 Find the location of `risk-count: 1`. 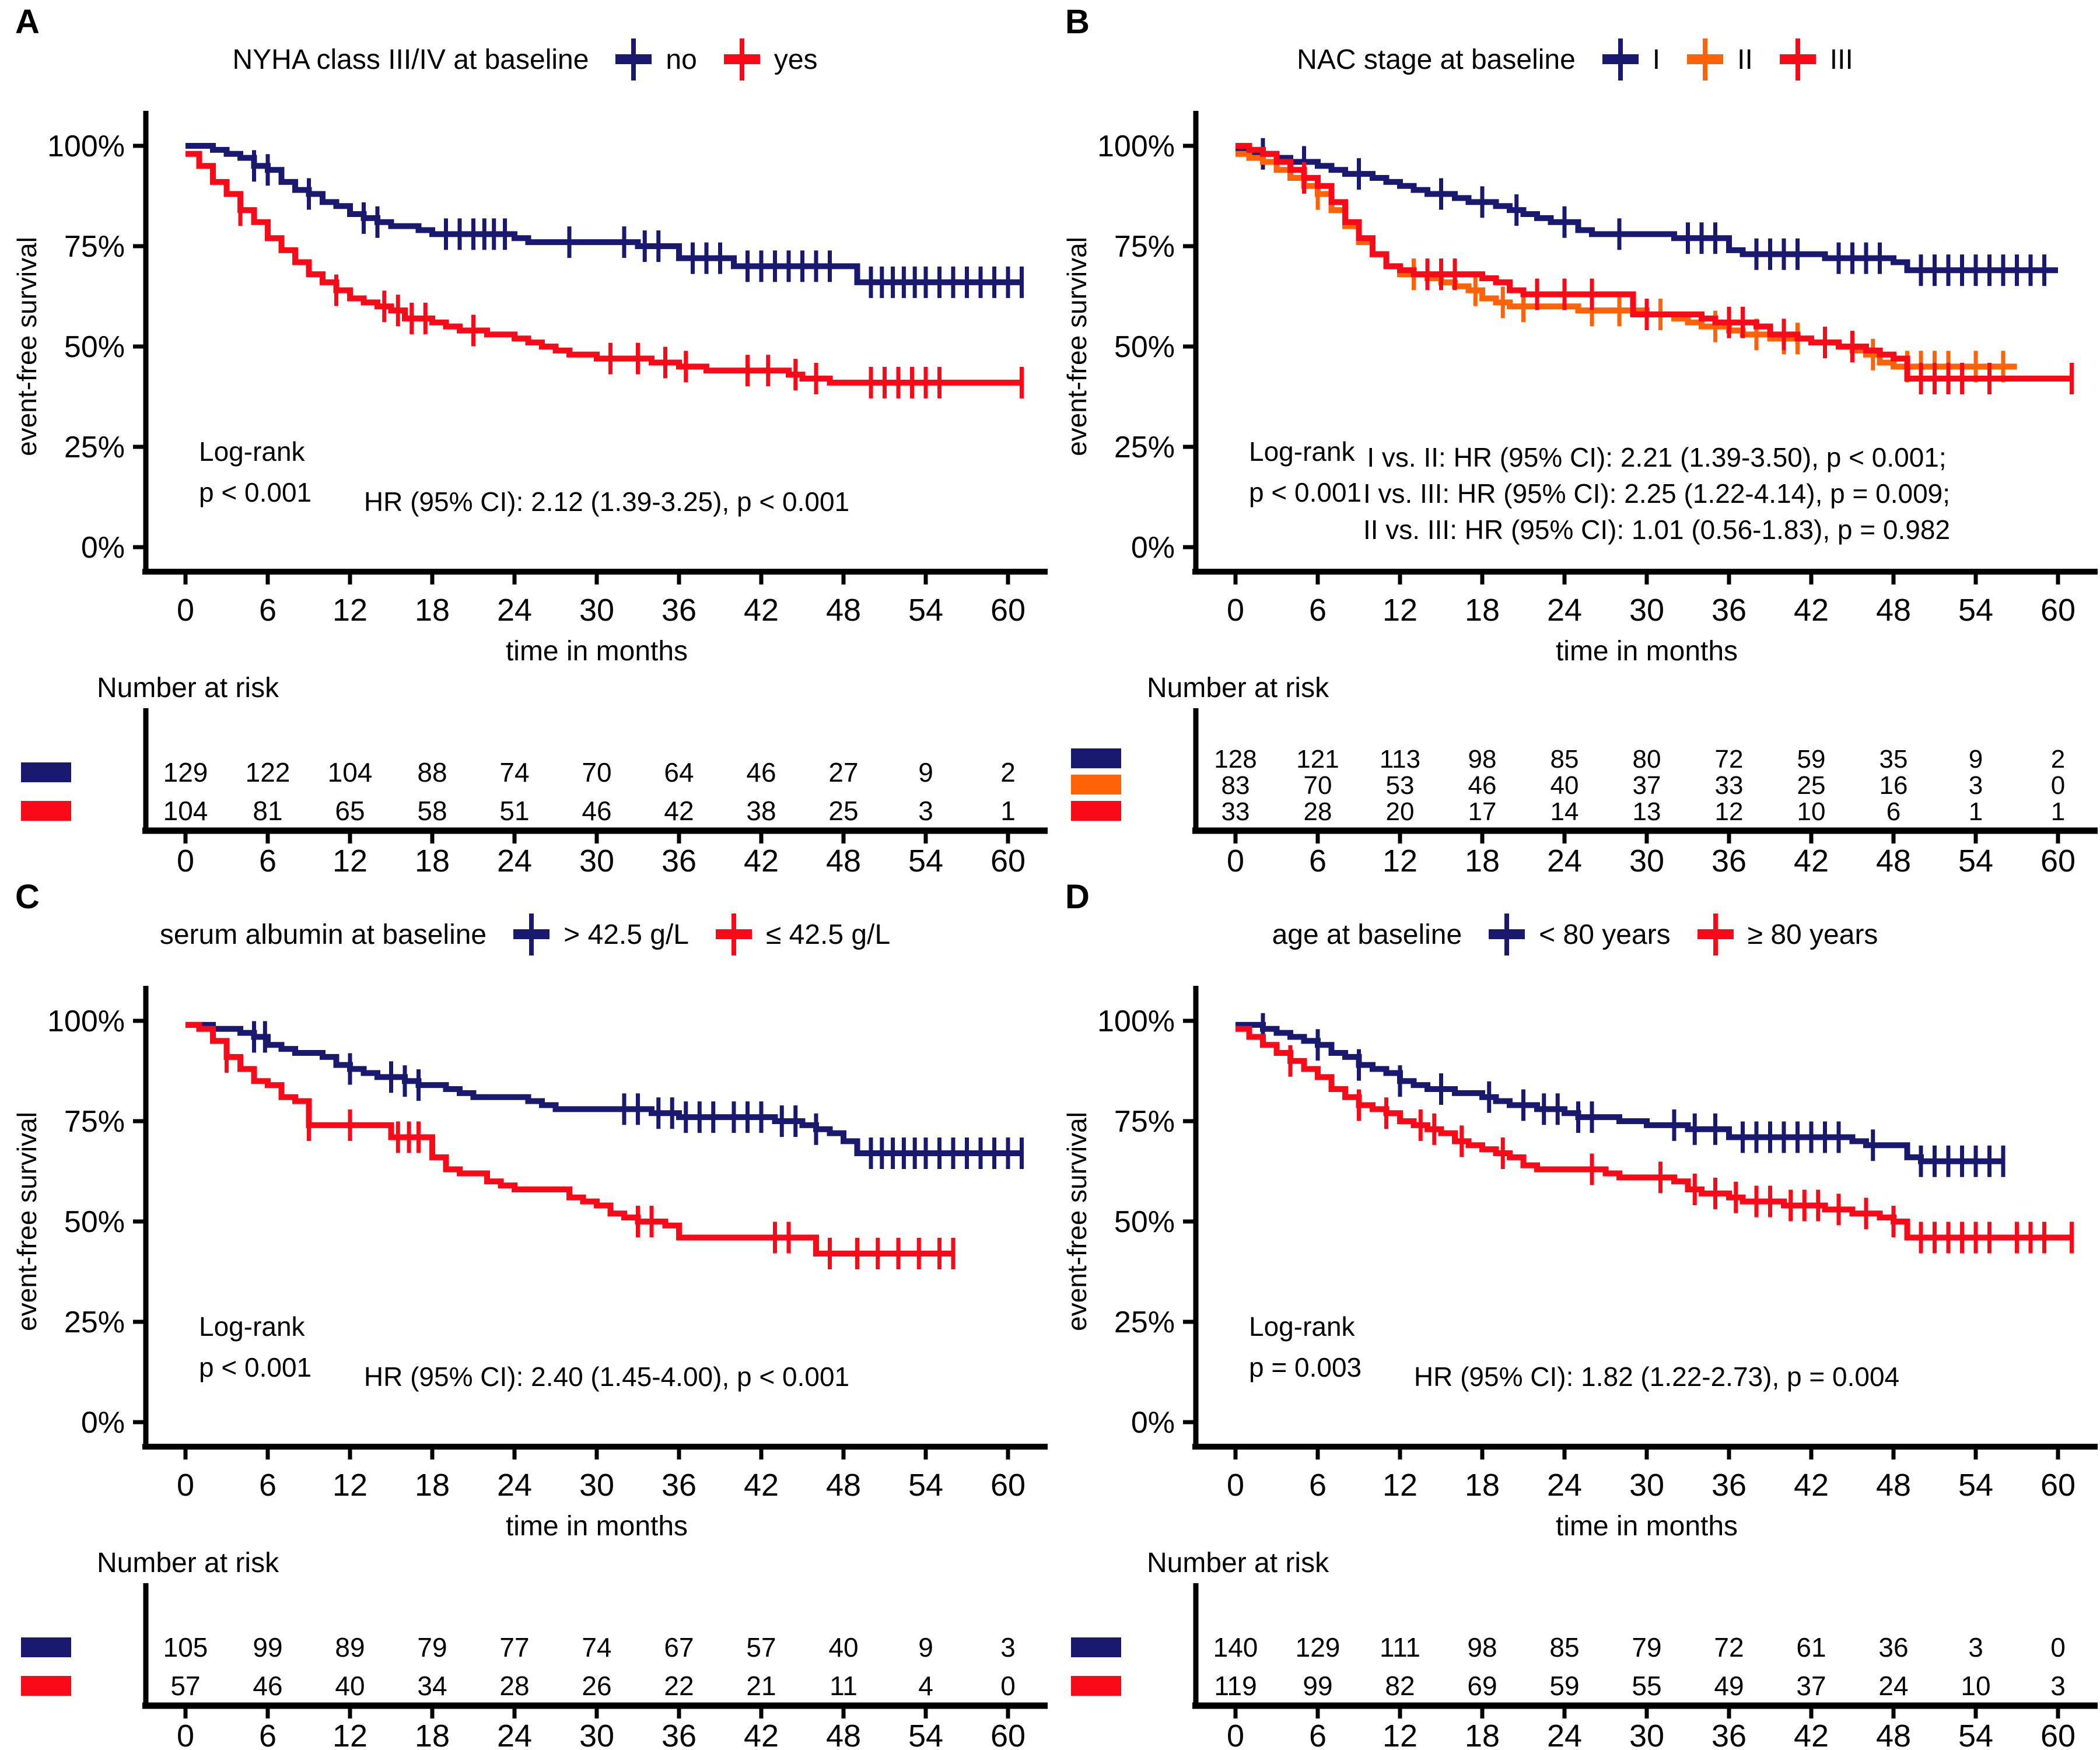

risk-count: 1 is located at coordinates (1976, 811).